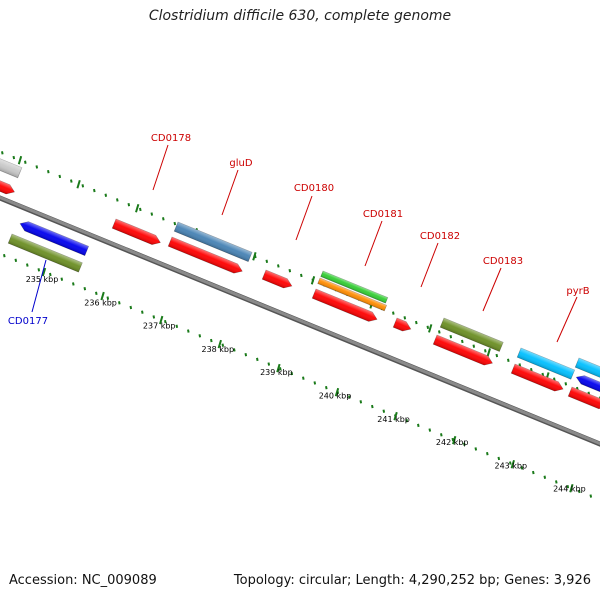 The width and height of the screenshot is (600, 600). I want to click on feature-grey-partial-shine, so click(11, 167).